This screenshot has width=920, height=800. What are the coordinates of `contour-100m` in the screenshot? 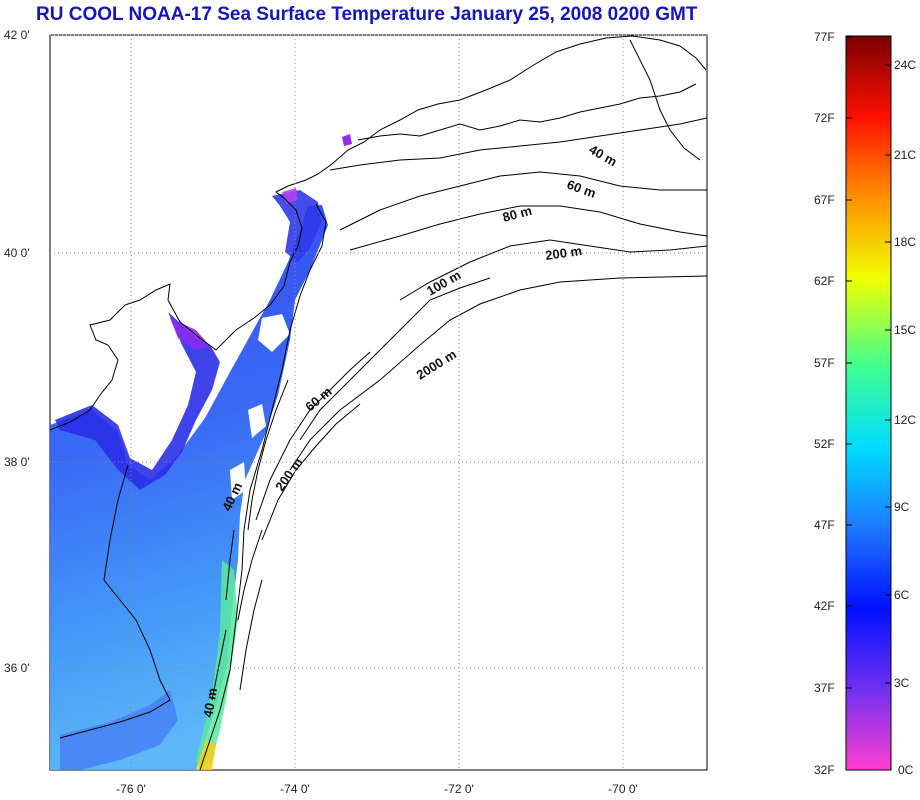 It's located at (395, 359).